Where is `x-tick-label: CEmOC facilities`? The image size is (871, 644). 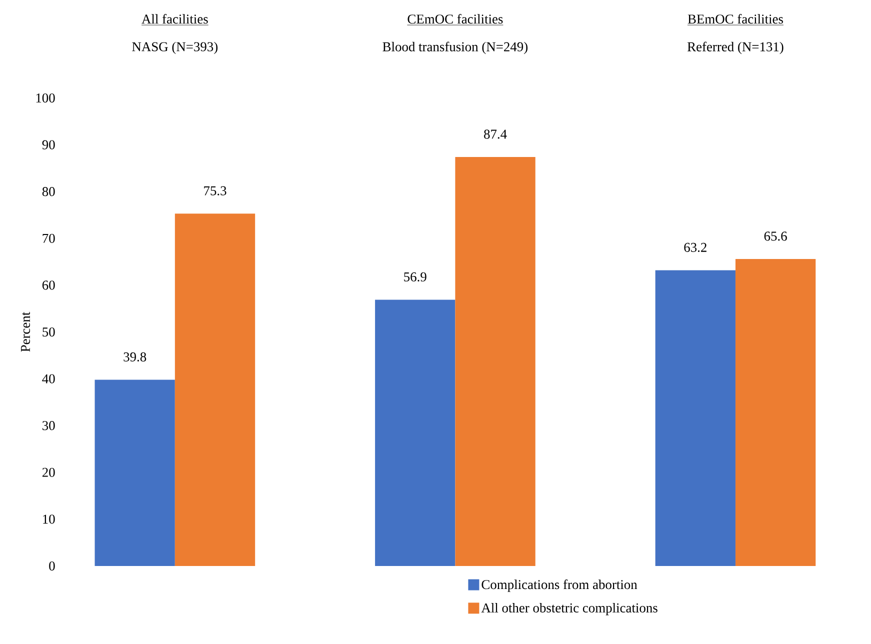 x-tick-label: CEmOC facilities is located at coordinates (455, 19).